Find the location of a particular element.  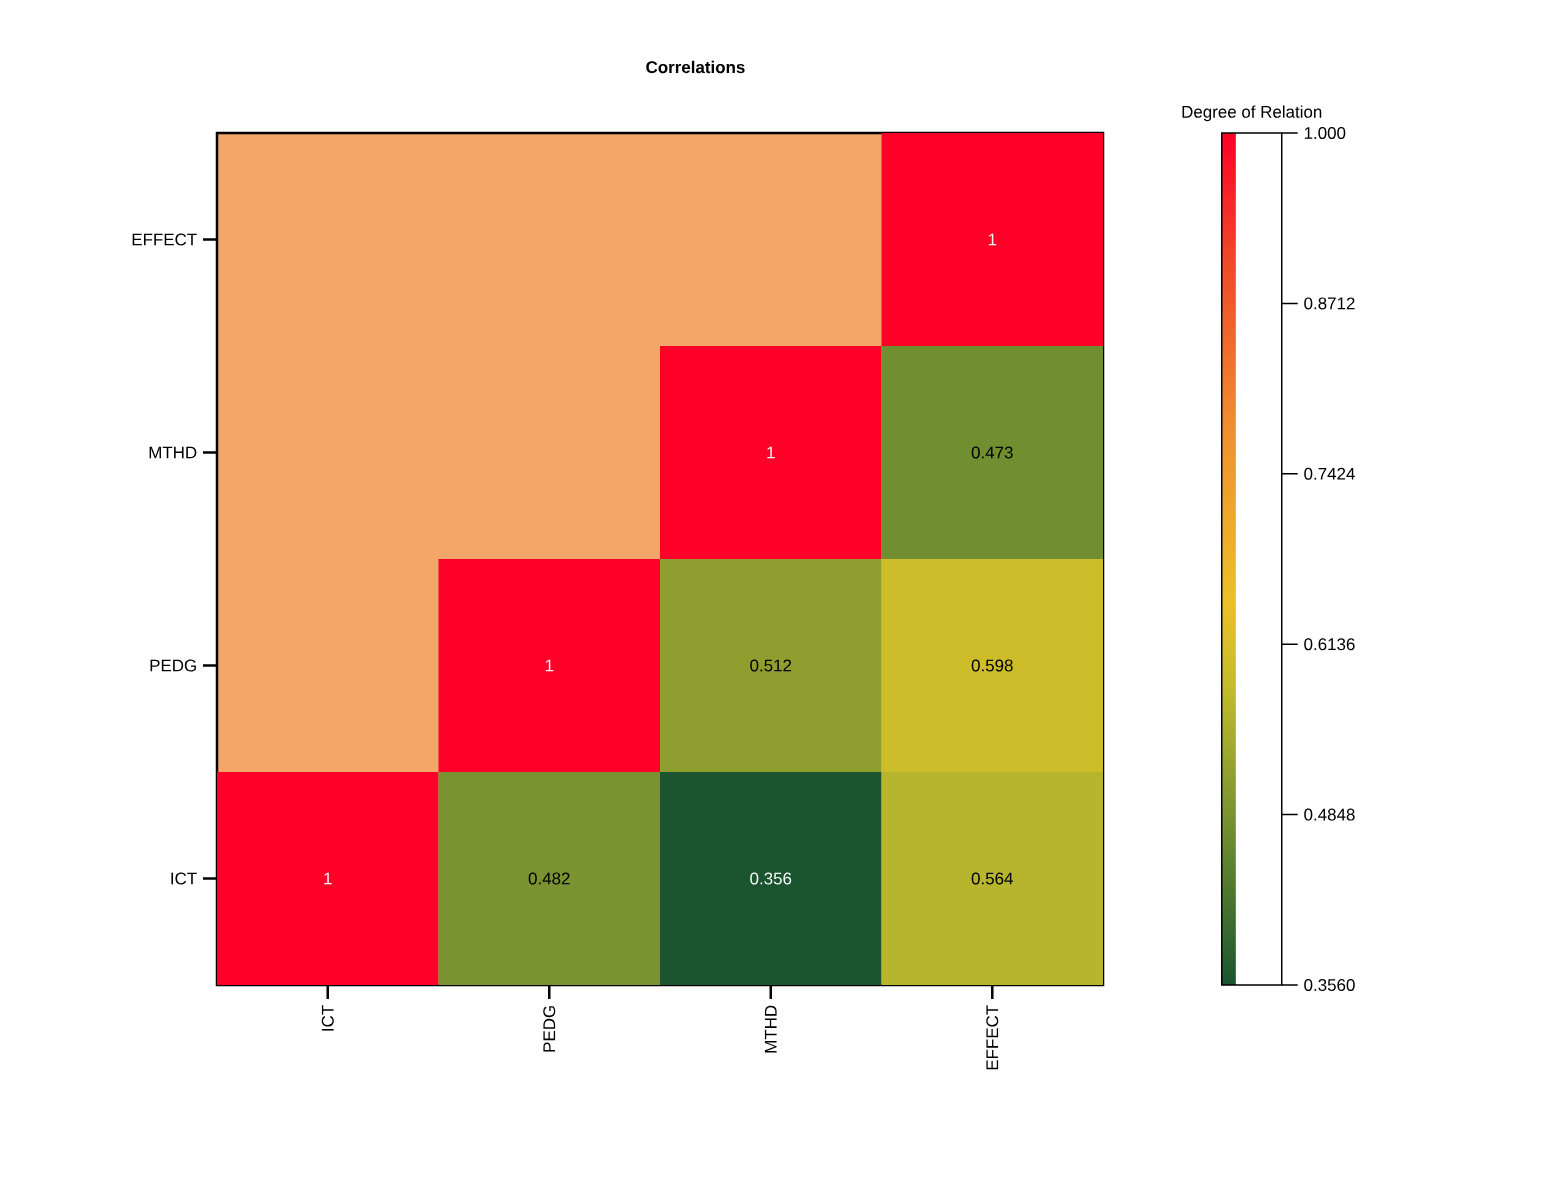

y-tick-label: ICT is located at coordinates (184, 878).